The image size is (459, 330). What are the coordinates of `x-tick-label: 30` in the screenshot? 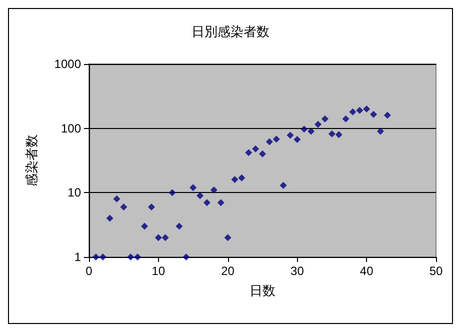 It's located at (297, 271).